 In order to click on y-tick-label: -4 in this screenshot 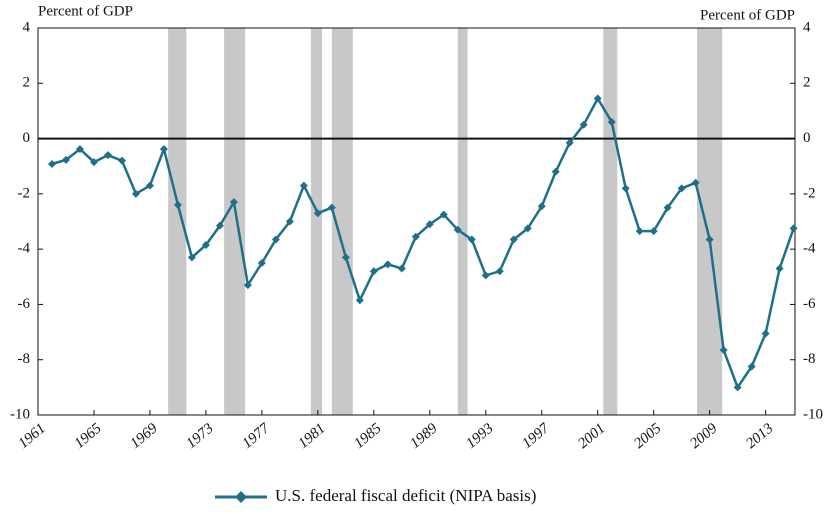, I will do `click(24, 249)`.